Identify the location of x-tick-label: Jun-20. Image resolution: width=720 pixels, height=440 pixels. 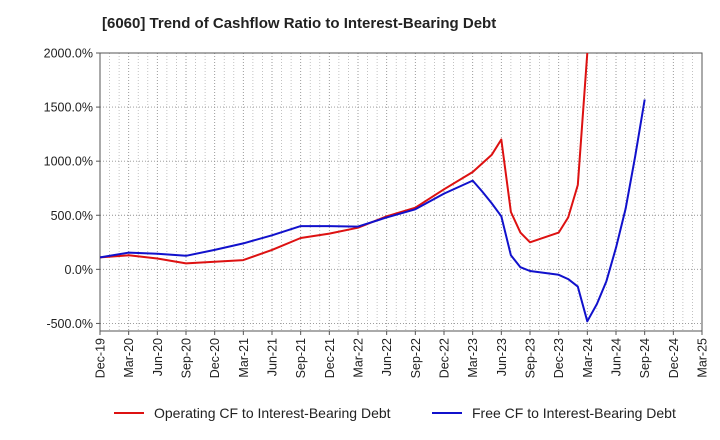
(158, 357).